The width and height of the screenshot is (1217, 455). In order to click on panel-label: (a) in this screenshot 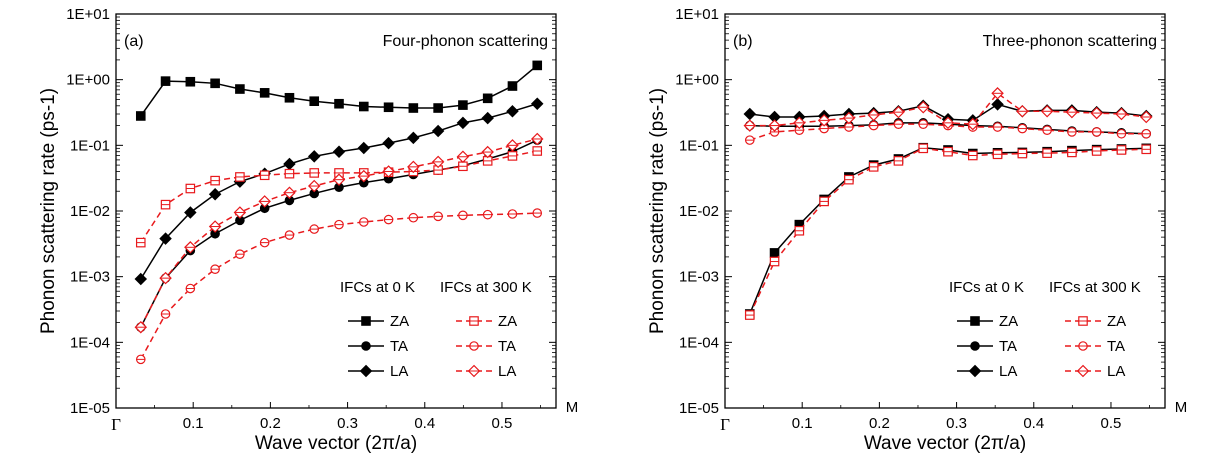, I will do `click(134, 41)`.